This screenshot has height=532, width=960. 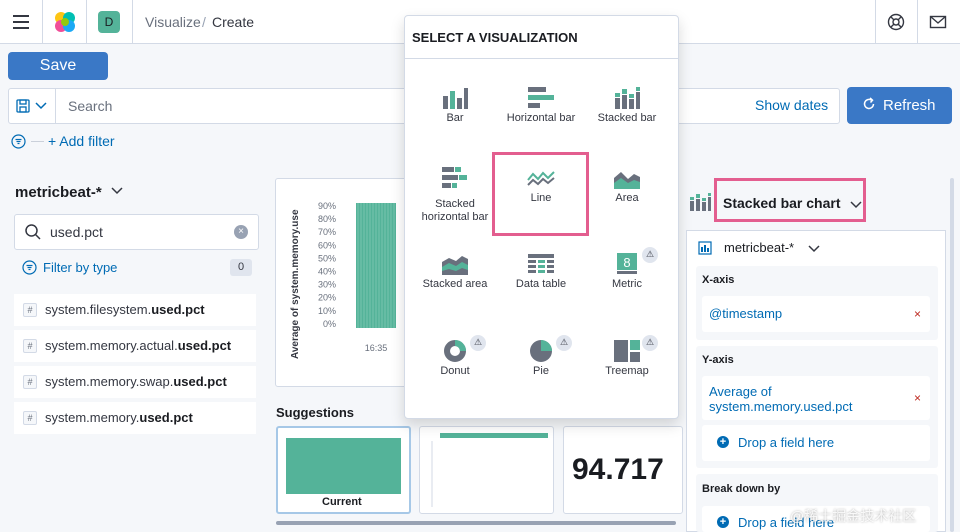 What do you see at coordinates (343, 470) in the screenshot?
I see `suggestion-current` at bounding box center [343, 470].